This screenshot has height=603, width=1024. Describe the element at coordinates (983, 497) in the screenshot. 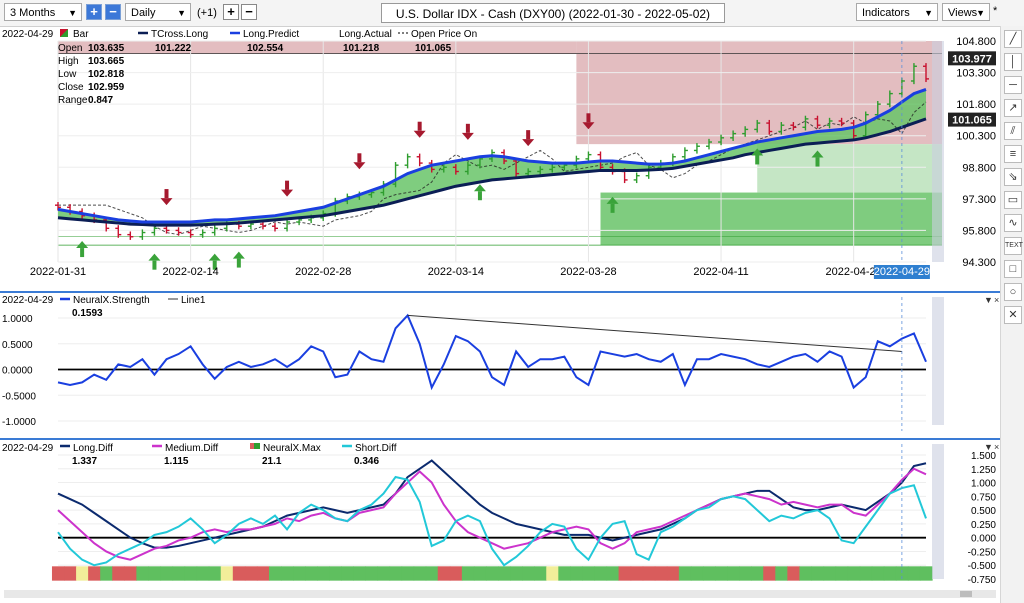

I see `y-tick-label: 0.750` at that location.